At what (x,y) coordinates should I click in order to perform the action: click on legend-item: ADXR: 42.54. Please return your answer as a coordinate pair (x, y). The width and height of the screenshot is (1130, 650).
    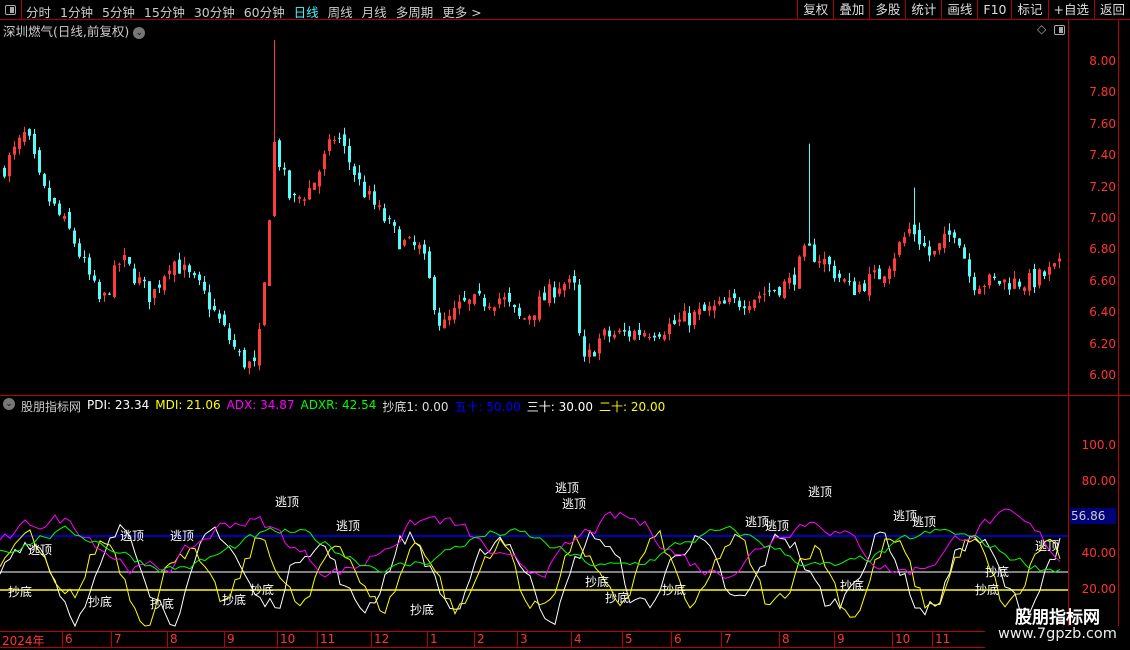
    Looking at the image, I should click on (338, 405).